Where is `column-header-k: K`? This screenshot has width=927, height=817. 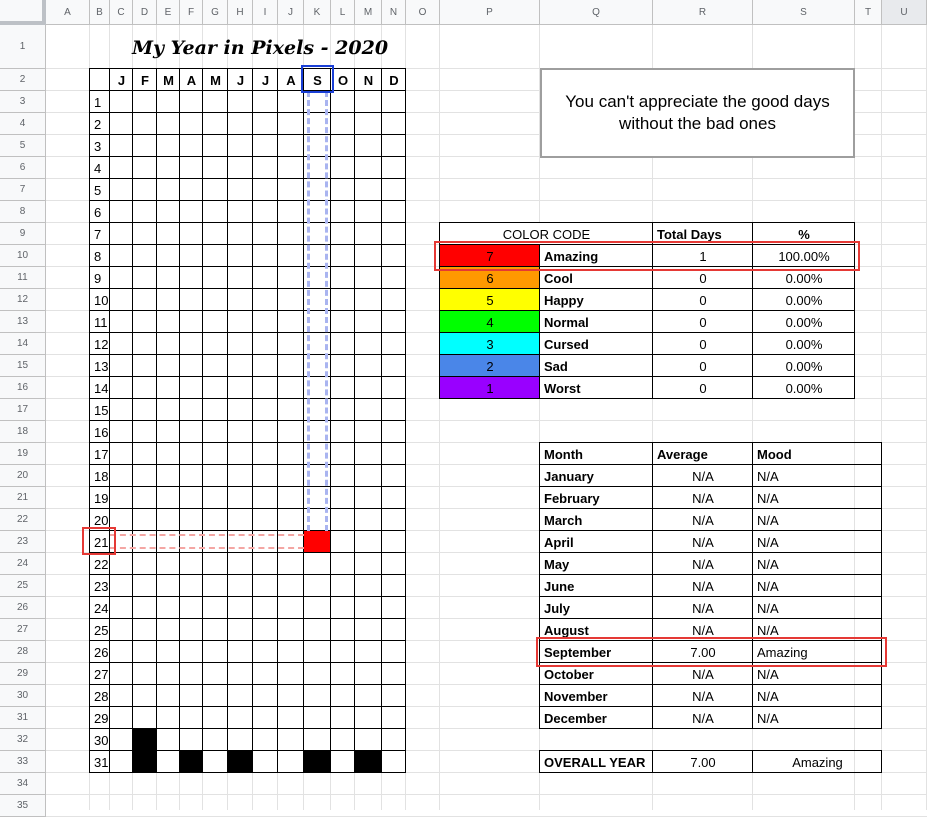 column-header-k: K is located at coordinates (317, 12).